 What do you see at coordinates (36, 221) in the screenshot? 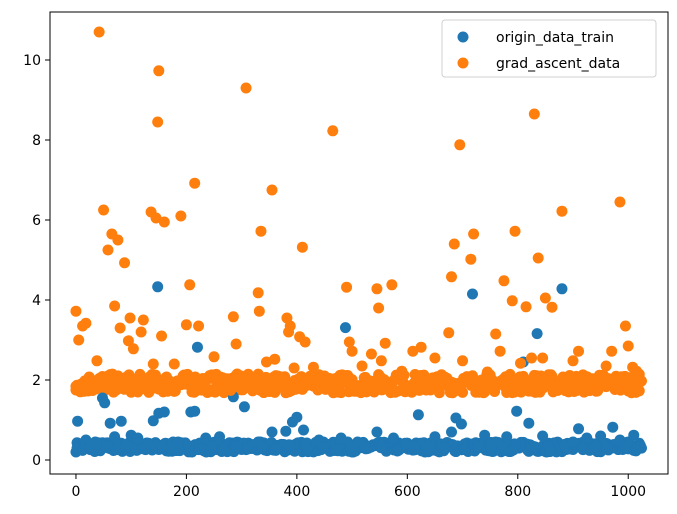
I see `y-tick-label: 6` at bounding box center [36, 221].